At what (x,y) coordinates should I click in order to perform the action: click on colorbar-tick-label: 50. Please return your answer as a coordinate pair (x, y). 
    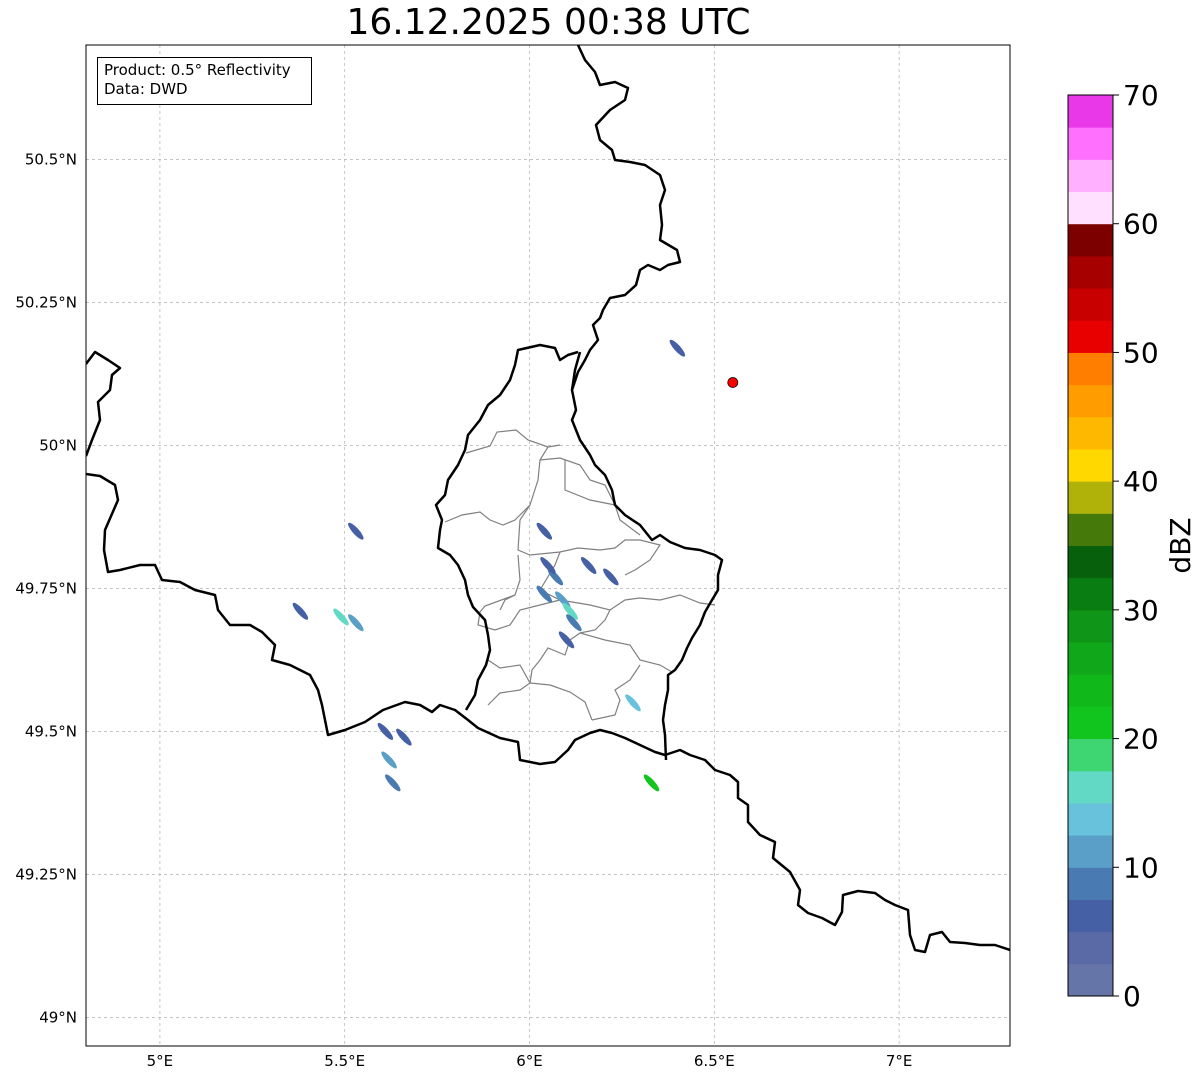
    Looking at the image, I should click on (1141, 352).